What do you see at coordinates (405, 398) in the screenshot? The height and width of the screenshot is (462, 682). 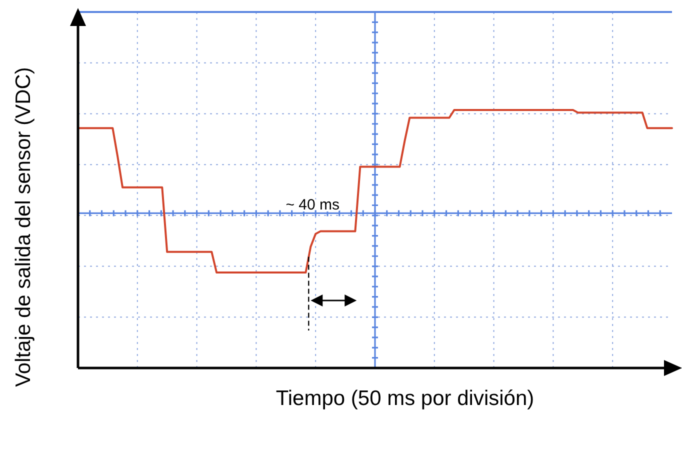 I see `x-axis-title: Tiempo (50 ms por división)` at bounding box center [405, 398].